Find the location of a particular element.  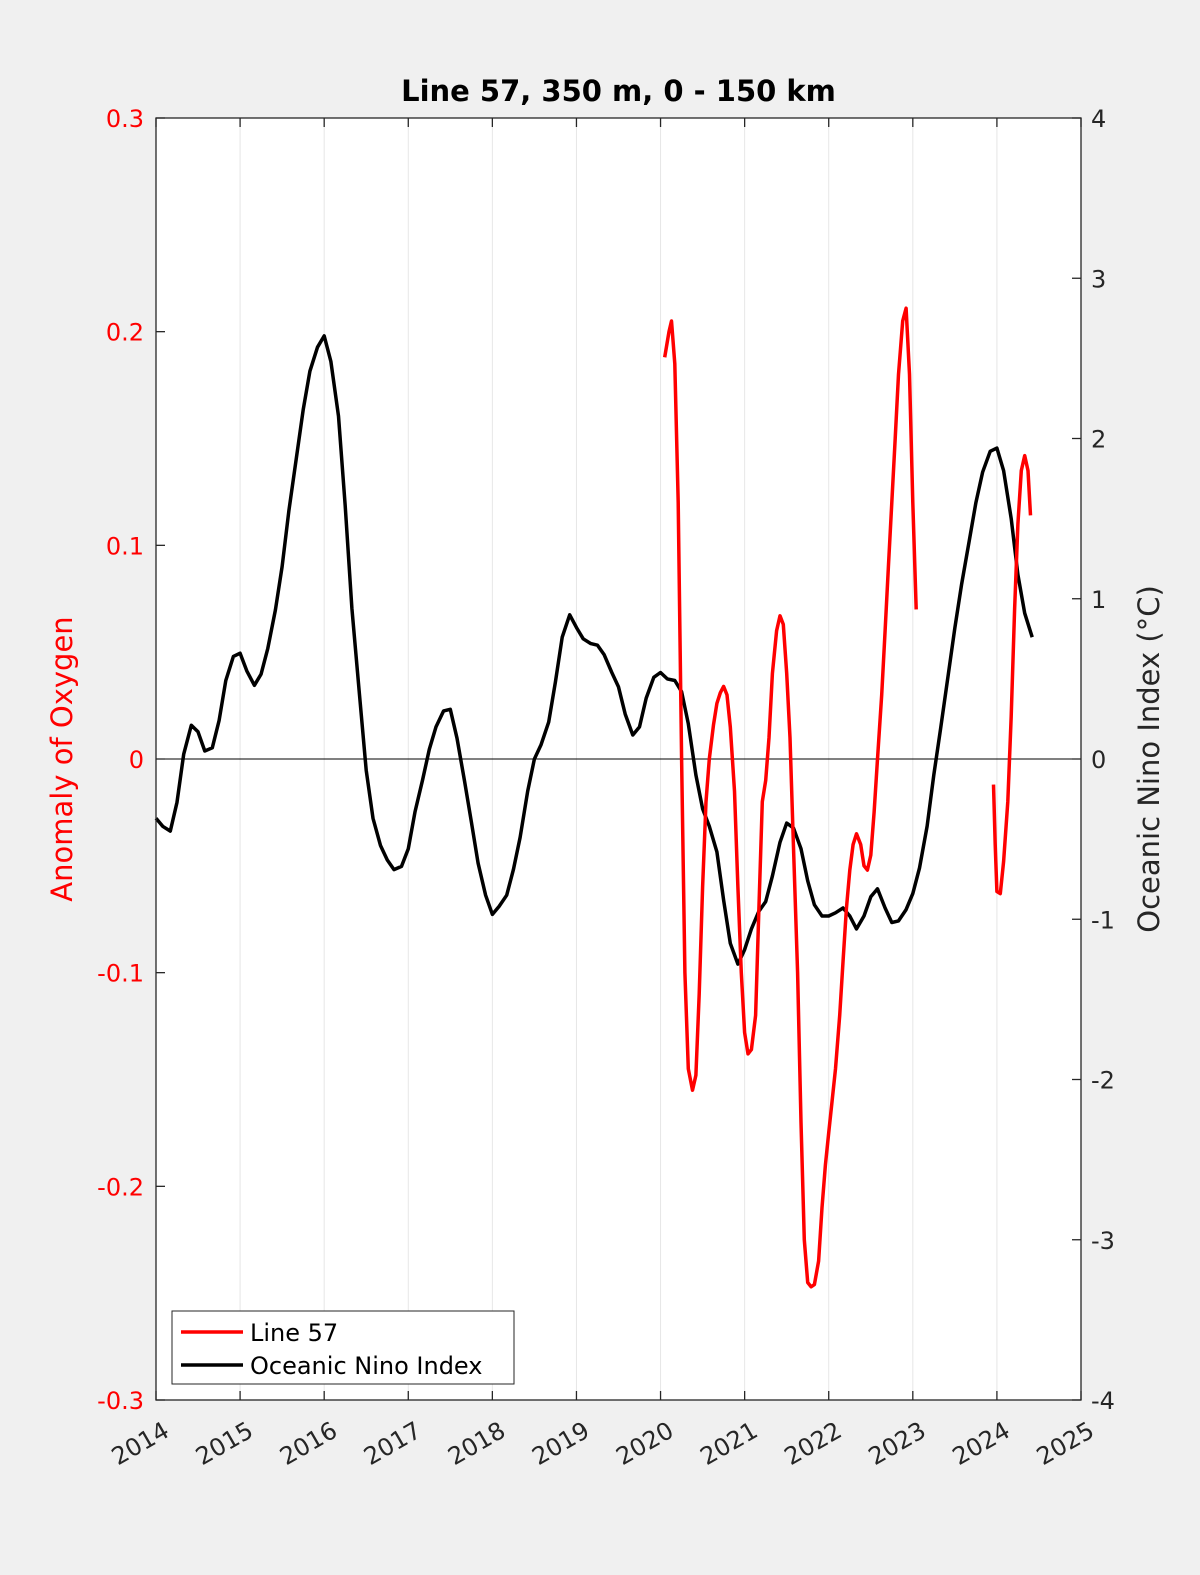

y-right-tick-label: -3 is located at coordinates (1103, 1241).